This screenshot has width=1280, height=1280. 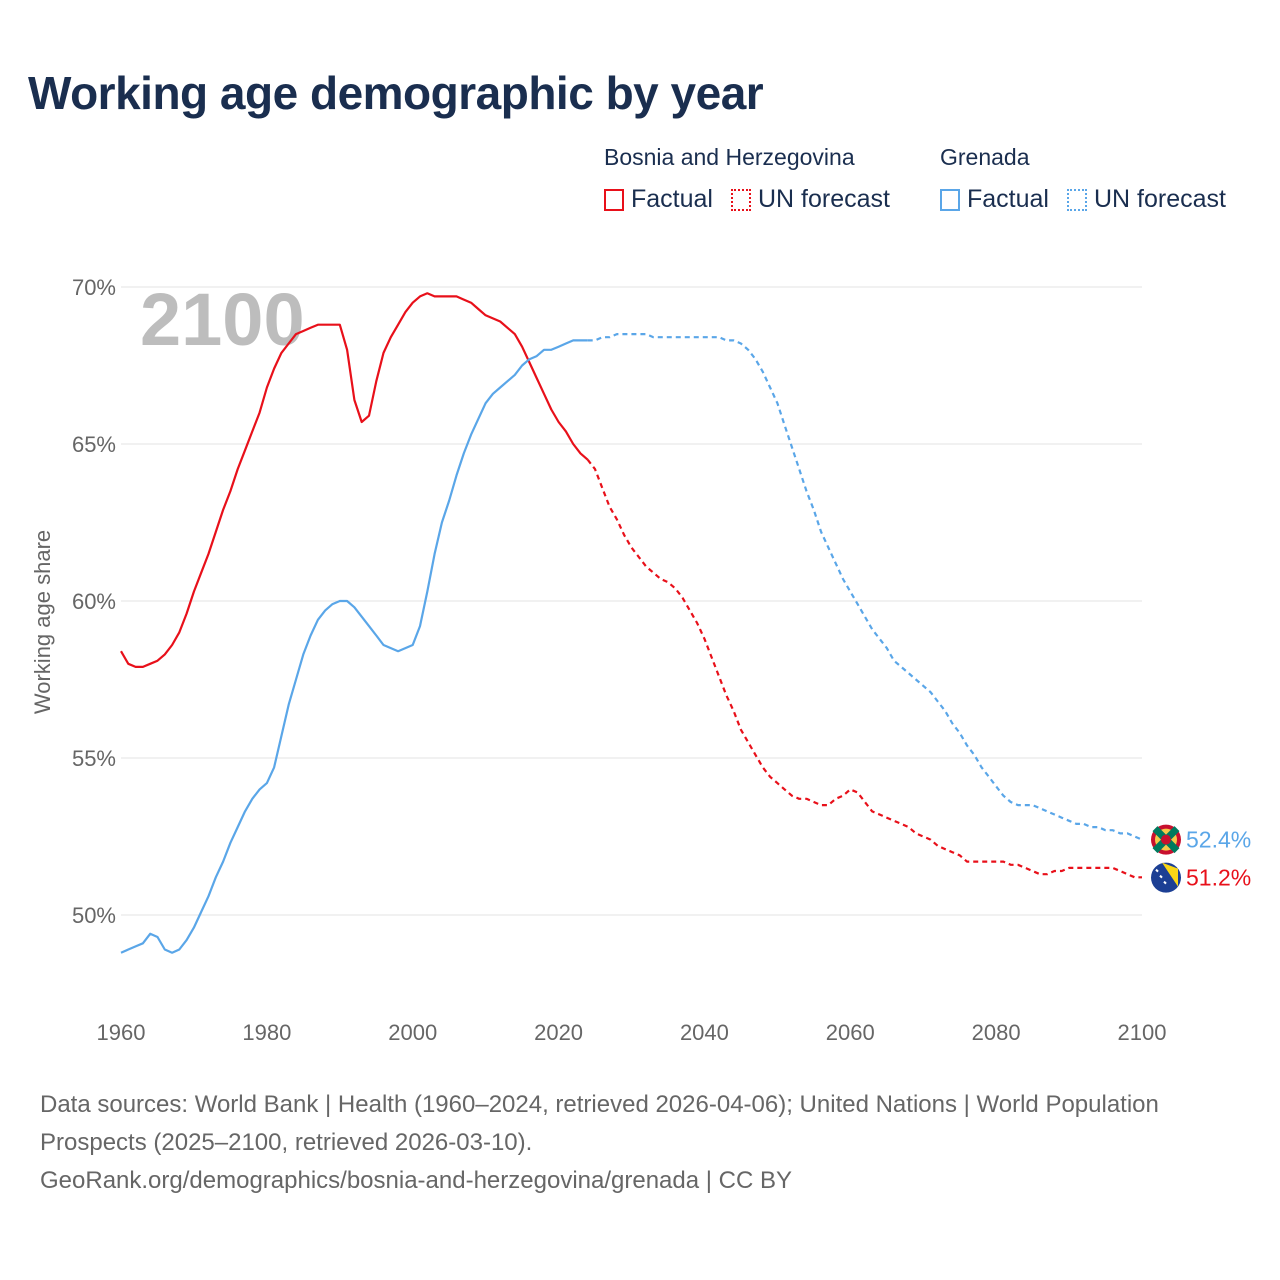 I want to click on legend-grenada-forecast-label: UN forecast, so click(x=1159, y=199).